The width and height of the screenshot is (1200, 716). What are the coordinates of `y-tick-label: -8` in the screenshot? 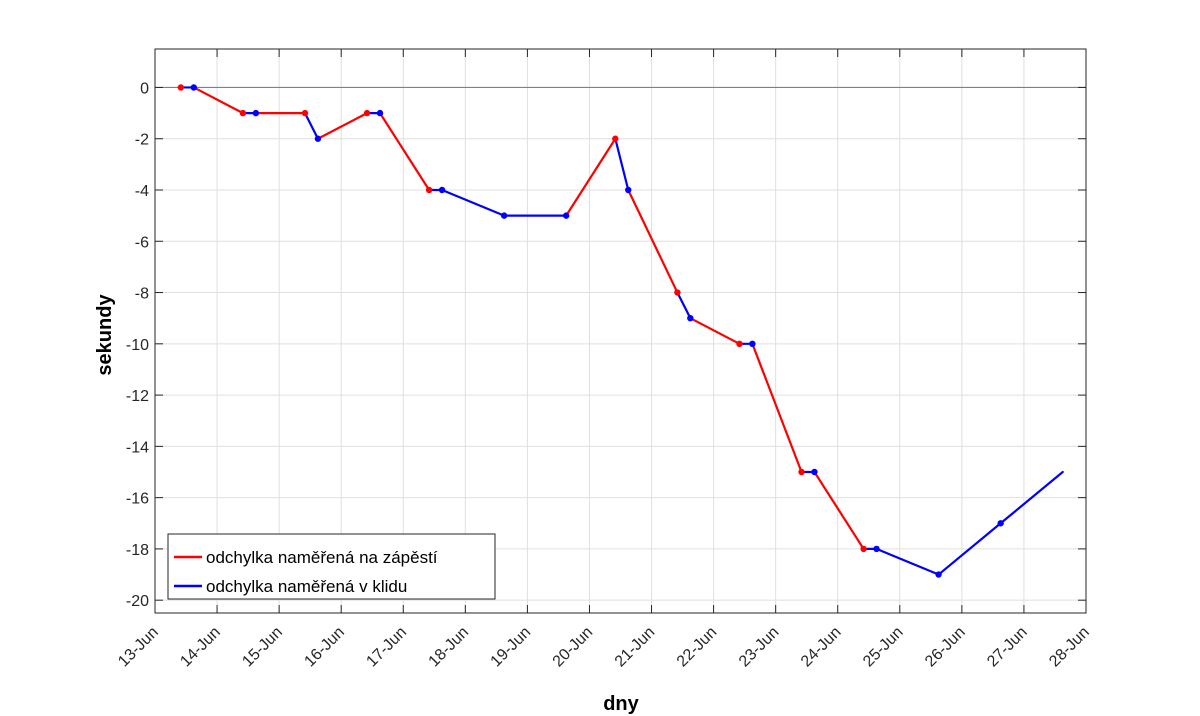 It's located at (142, 294).